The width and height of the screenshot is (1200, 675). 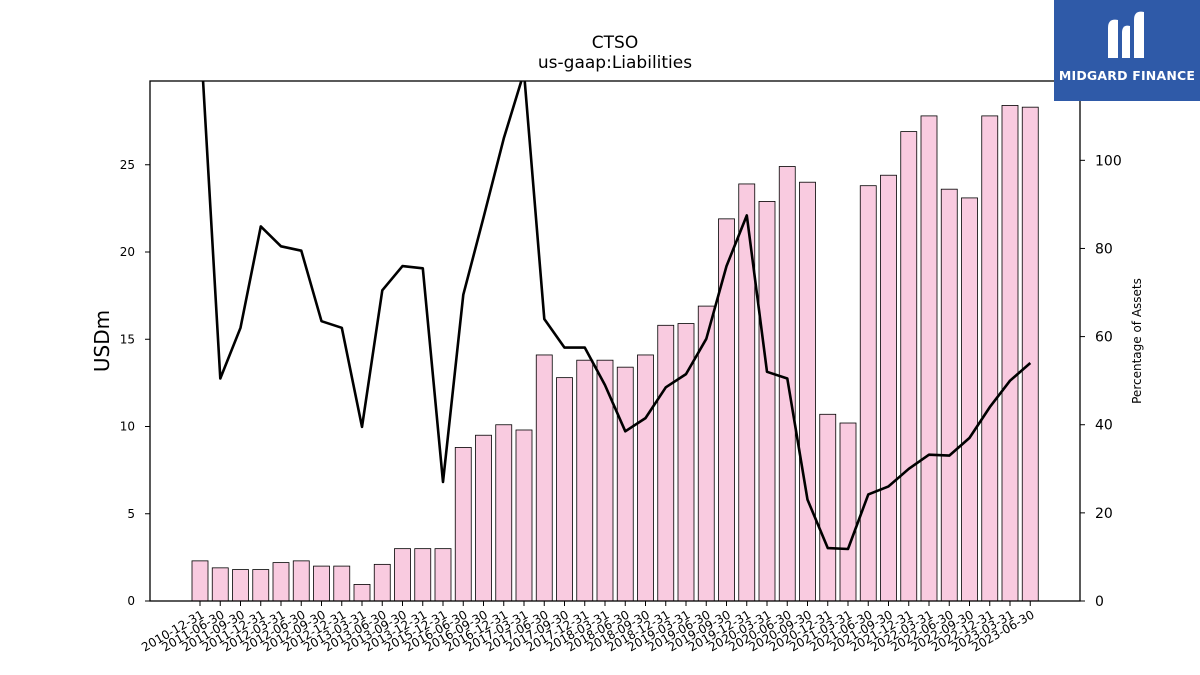 I want to click on right-axis: 0 20 40 60 80 100, so click(x=1101, y=381).